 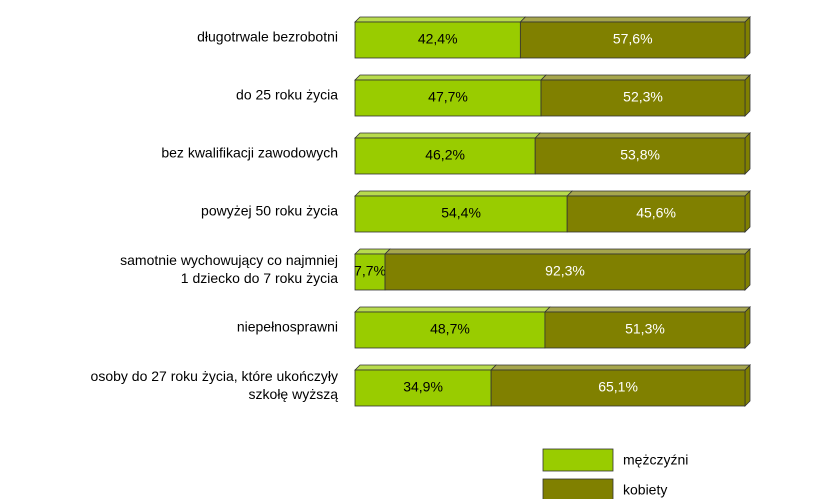 I want to click on category-label: bez kwalifikacji zawodowych, so click(x=249, y=153).